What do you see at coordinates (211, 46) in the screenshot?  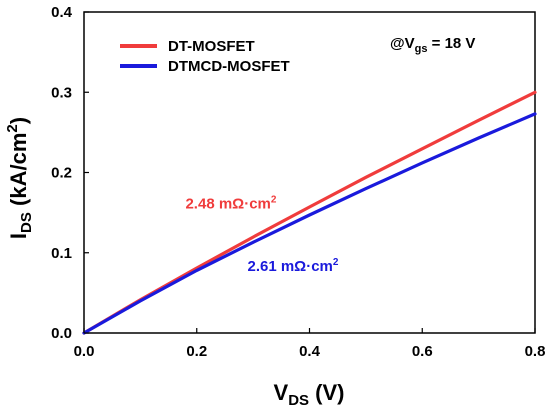 I see `legend-label-dt-mosfet: DT-MOSFET` at bounding box center [211, 46].